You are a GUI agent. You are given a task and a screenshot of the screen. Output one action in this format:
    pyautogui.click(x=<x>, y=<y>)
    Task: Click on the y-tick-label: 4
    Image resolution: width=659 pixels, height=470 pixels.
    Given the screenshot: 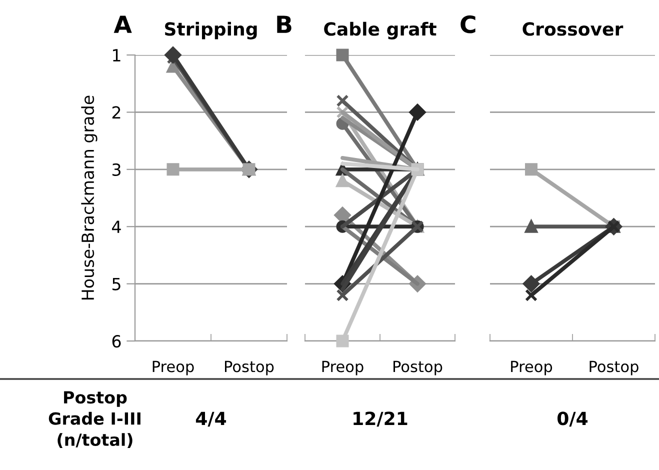 What is the action you would take?
    pyautogui.click(x=116, y=226)
    